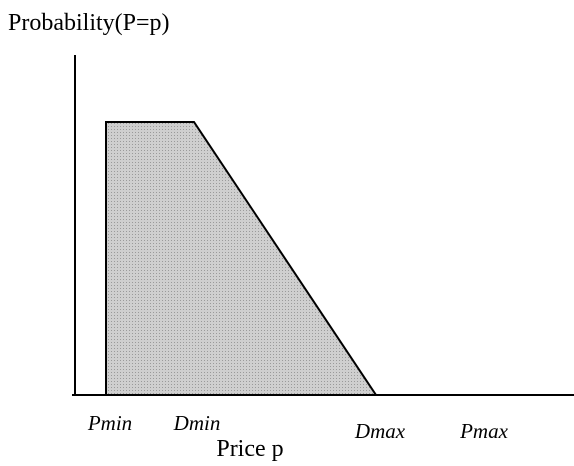 Image resolution: width=574 pixels, height=466 pixels. Describe the element at coordinates (249, 449) in the screenshot. I see `x-axis-label: Price p` at that location.